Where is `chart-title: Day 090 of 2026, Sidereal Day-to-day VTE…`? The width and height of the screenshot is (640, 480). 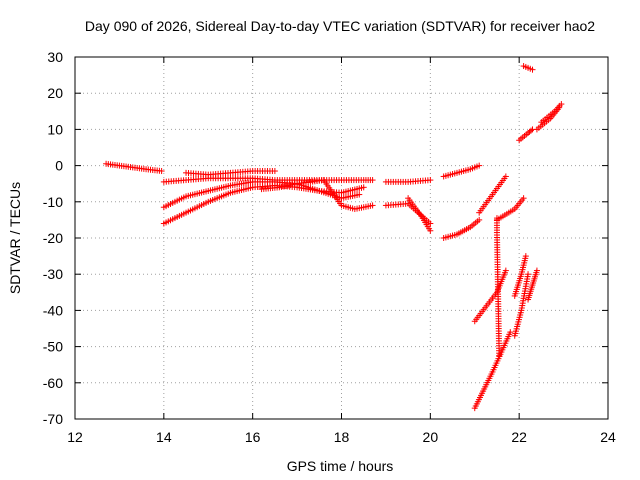
chart-title: Day 090 of 2026, Sidereal Day-to-day VTE… is located at coordinates (340, 26).